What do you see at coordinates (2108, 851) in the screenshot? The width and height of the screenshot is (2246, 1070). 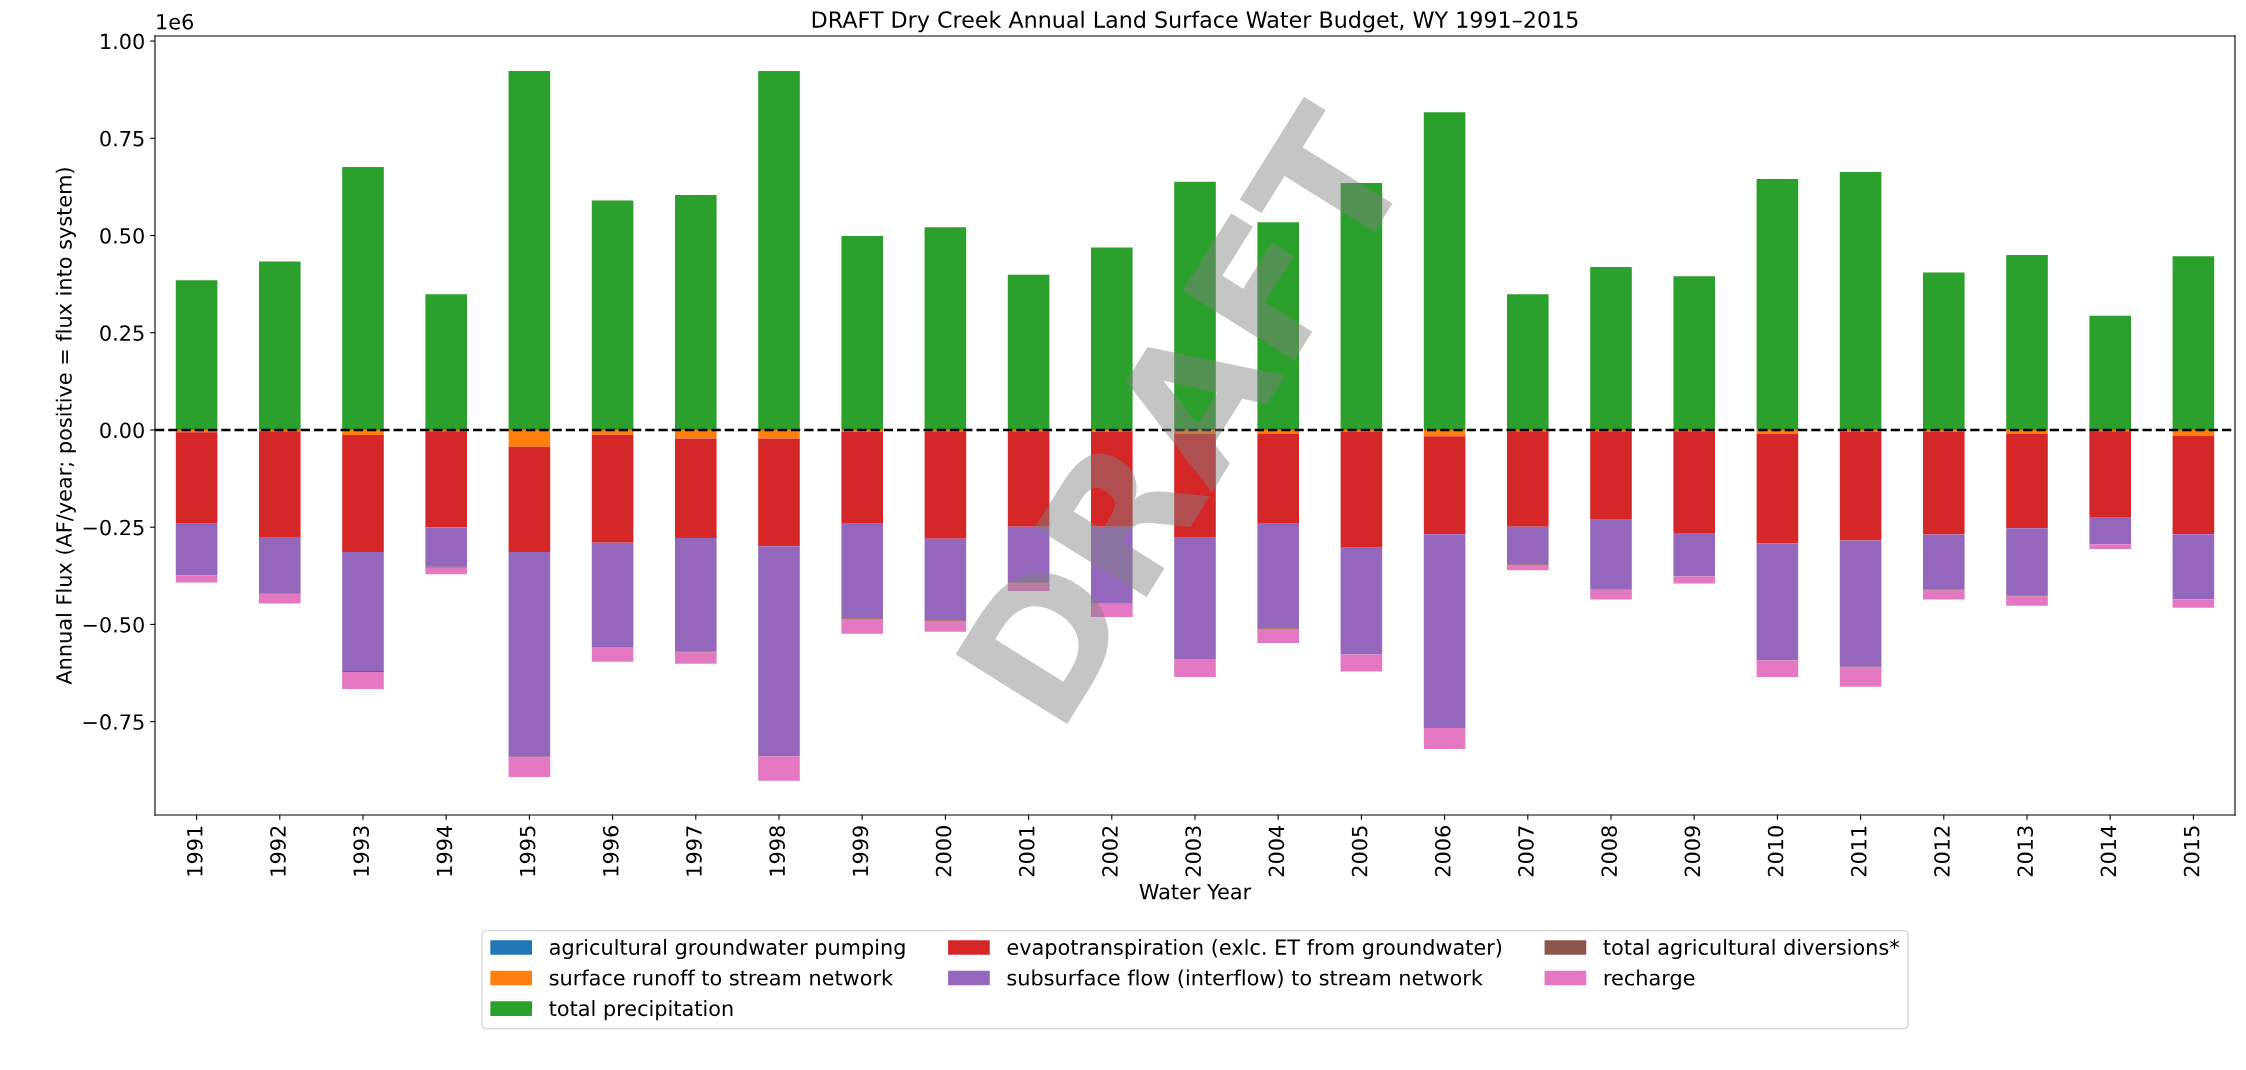 I see `x-tick-label: 2014` at bounding box center [2108, 851].